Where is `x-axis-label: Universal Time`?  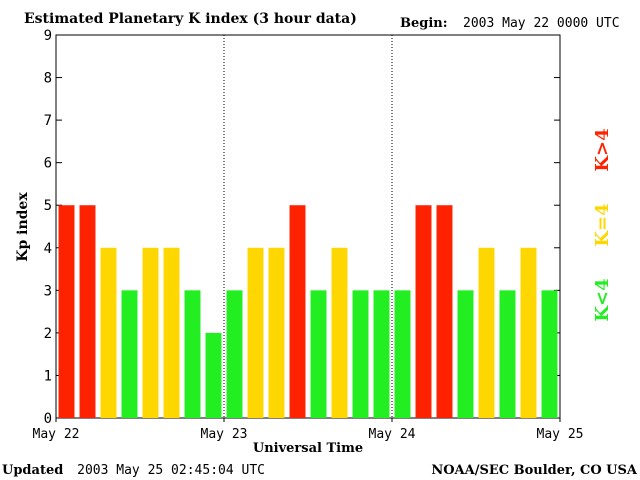
x-axis-label: Universal Time is located at coordinates (308, 448).